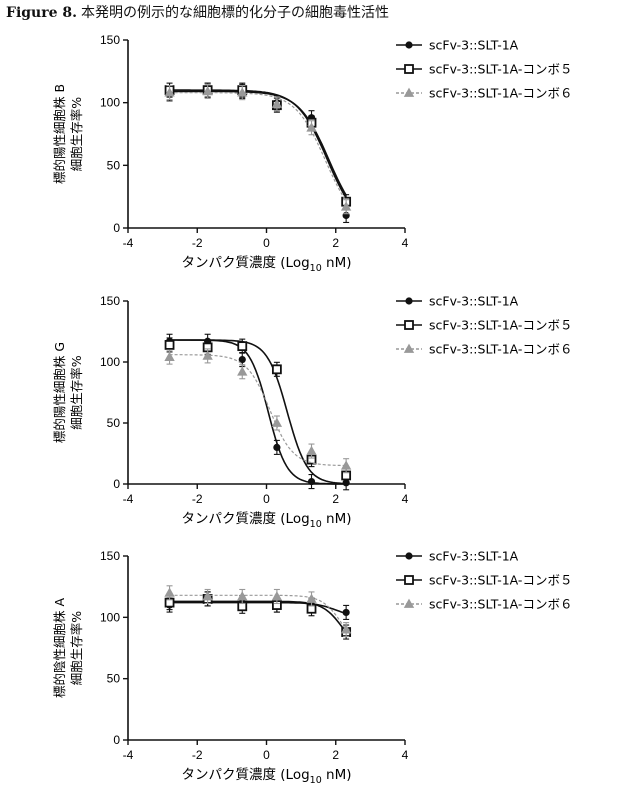 The height and width of the screenshot is (799, 640). What do you see at coordinates (59, 134) in the screenshot?
I see `y-axis-label-line: 標的陽性細胞株 B` at bounding box center [59, 134].